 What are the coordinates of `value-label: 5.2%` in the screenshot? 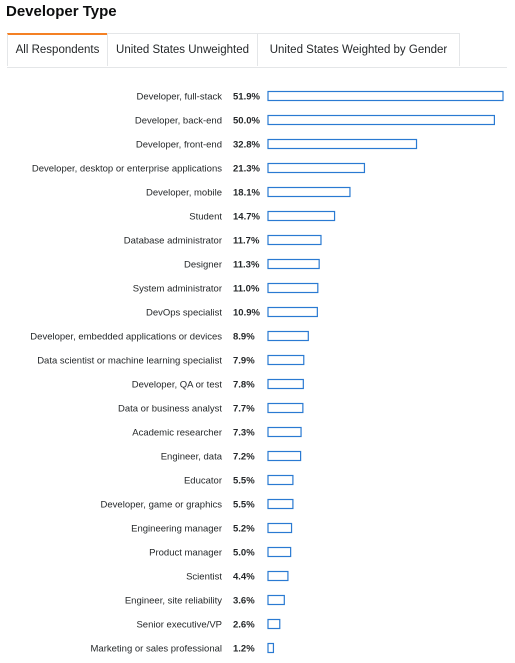 It's located at (244, 529).